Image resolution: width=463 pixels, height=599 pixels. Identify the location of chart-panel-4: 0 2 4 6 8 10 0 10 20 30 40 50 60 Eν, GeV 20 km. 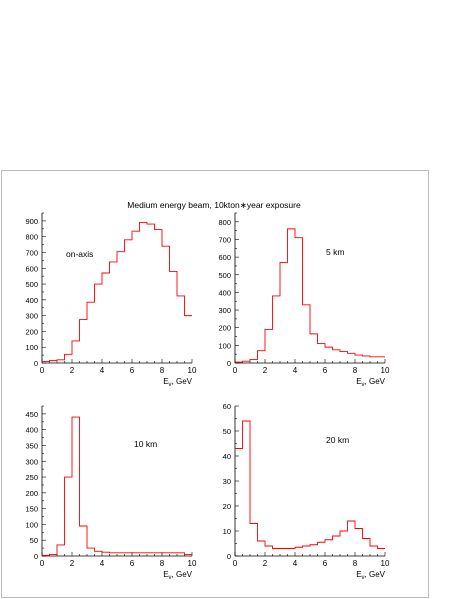
(306, 491).